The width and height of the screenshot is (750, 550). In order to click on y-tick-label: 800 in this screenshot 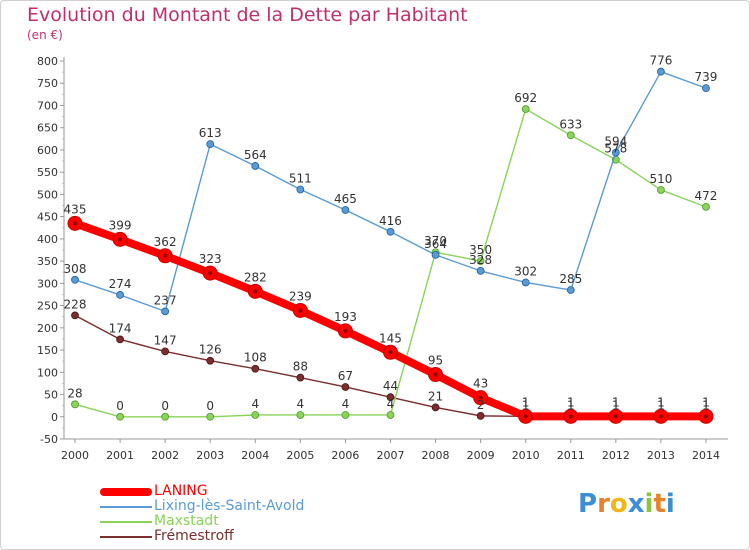, I will do `click(47, 61)`.